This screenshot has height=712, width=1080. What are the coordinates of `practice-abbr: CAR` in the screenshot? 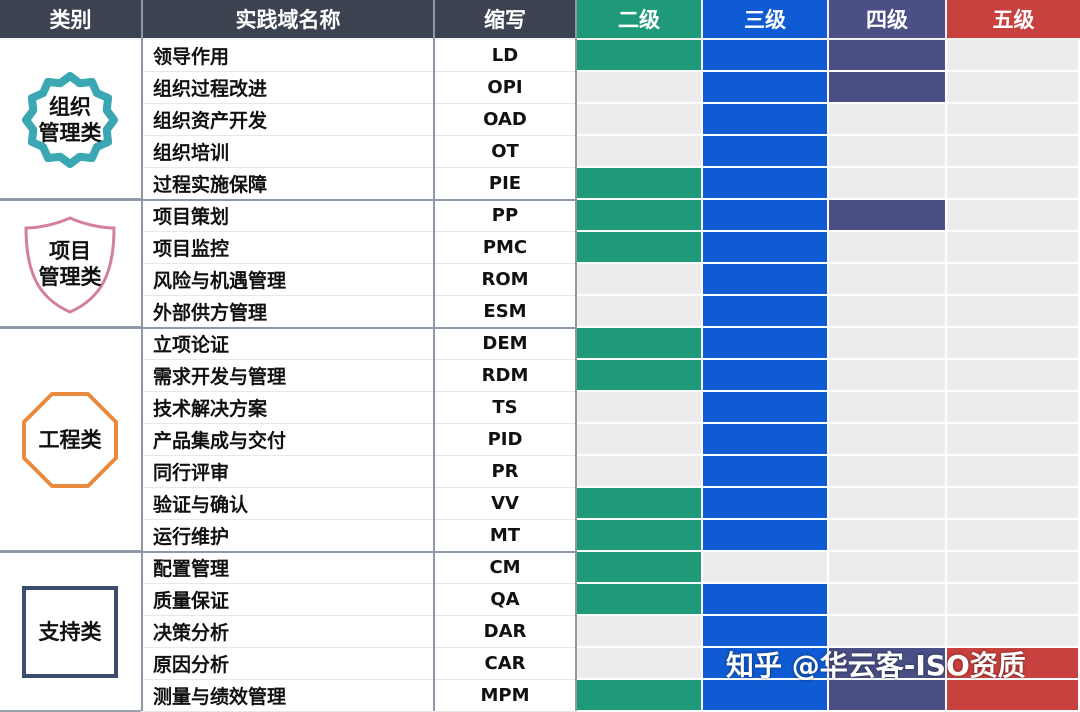 It's located at (505, 664).